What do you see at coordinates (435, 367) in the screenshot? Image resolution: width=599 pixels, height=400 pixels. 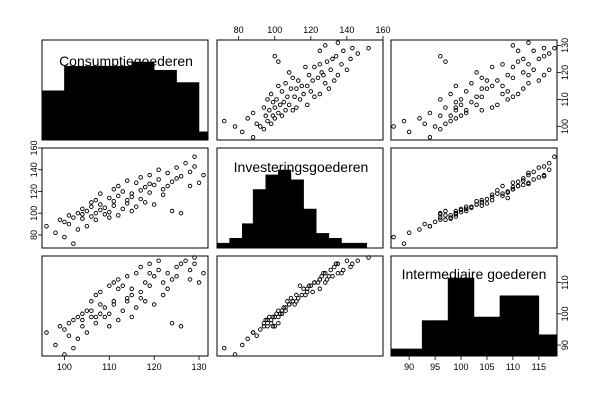 I see `tick-label: 95` at bounding box center [435, 367].